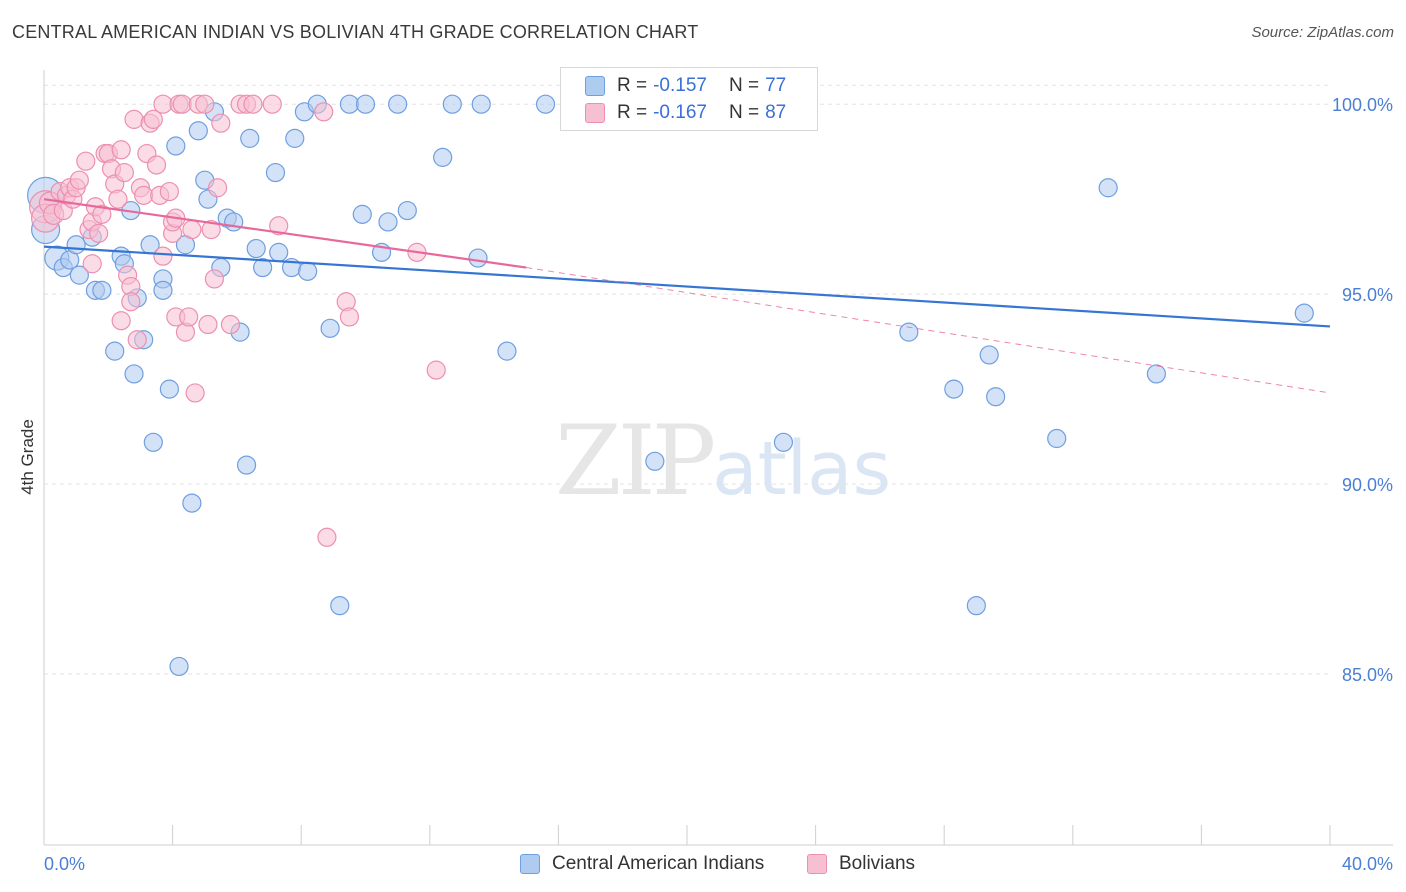  I want to click on watermark-atlas: atlas, so click(802, 469).